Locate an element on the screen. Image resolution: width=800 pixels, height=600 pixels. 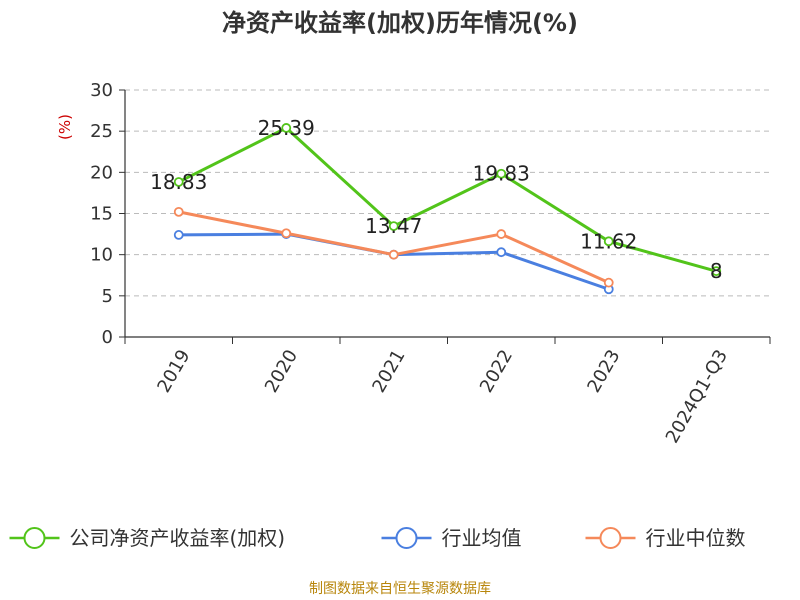
legend-item-0: 公司净资产收益率(加权) is located at coordinates (147, 538).